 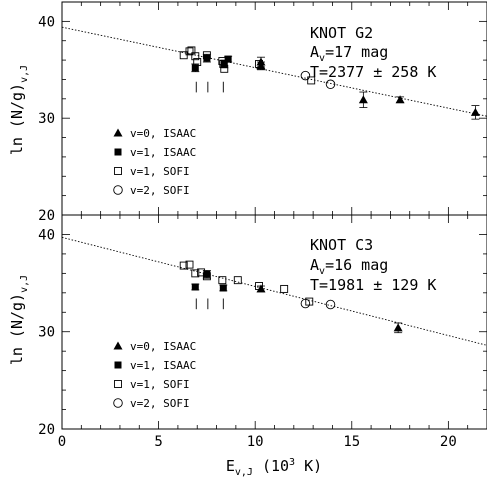 I want to click on bottom-x-tick-label: 5, so click(x=158, y=442).